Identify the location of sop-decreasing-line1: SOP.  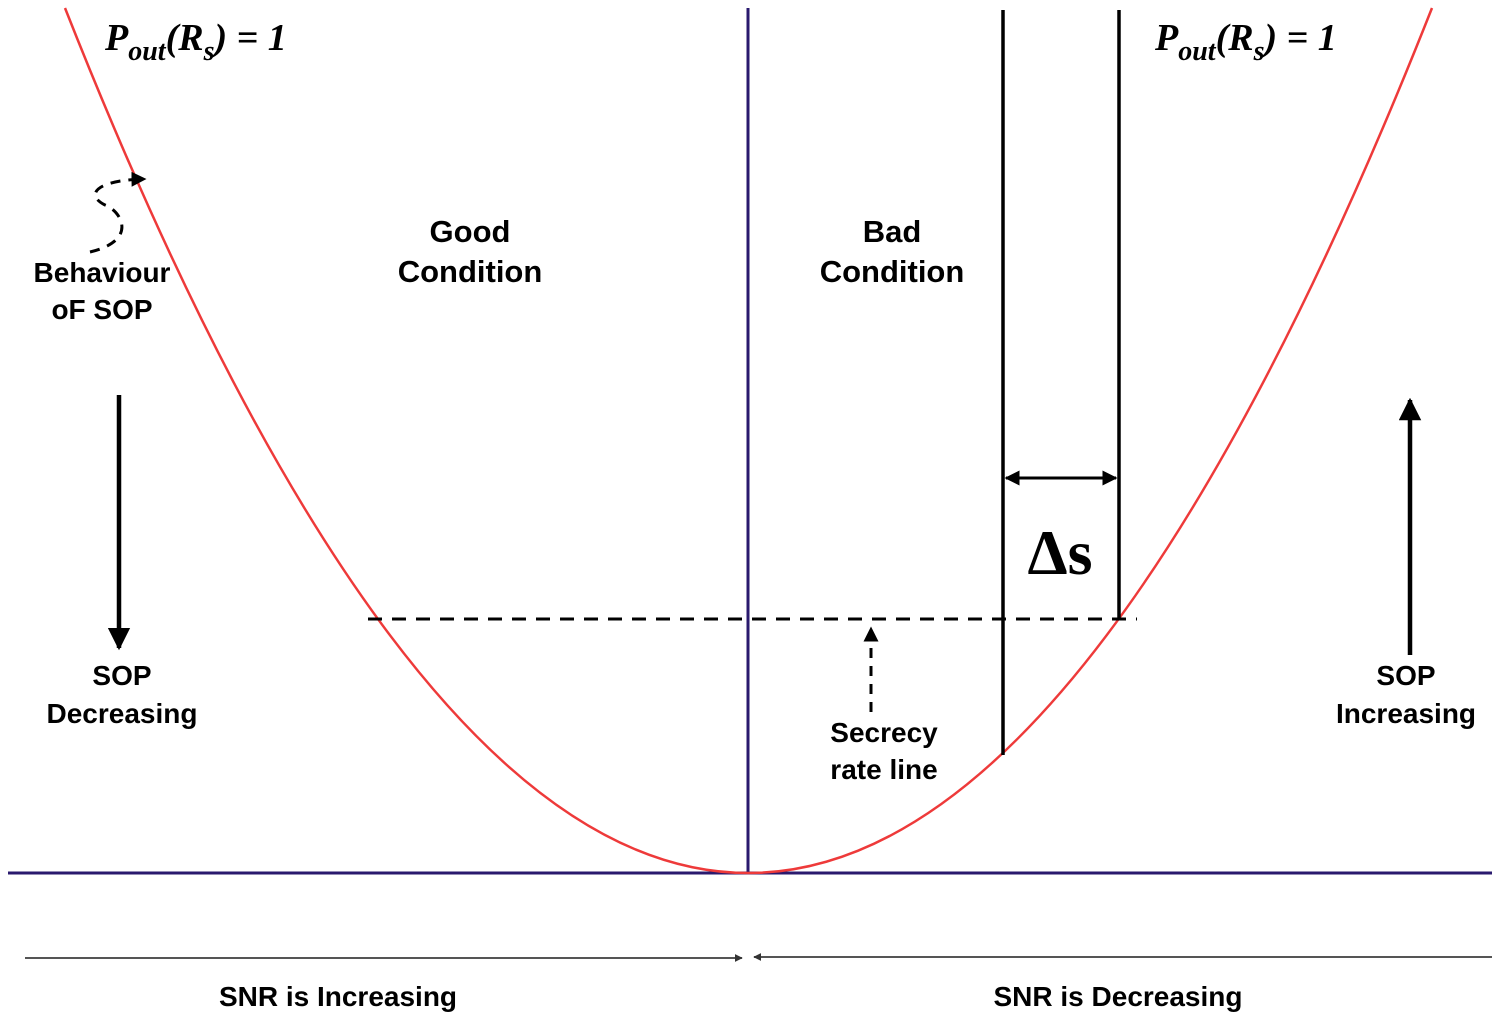
(121, 675).